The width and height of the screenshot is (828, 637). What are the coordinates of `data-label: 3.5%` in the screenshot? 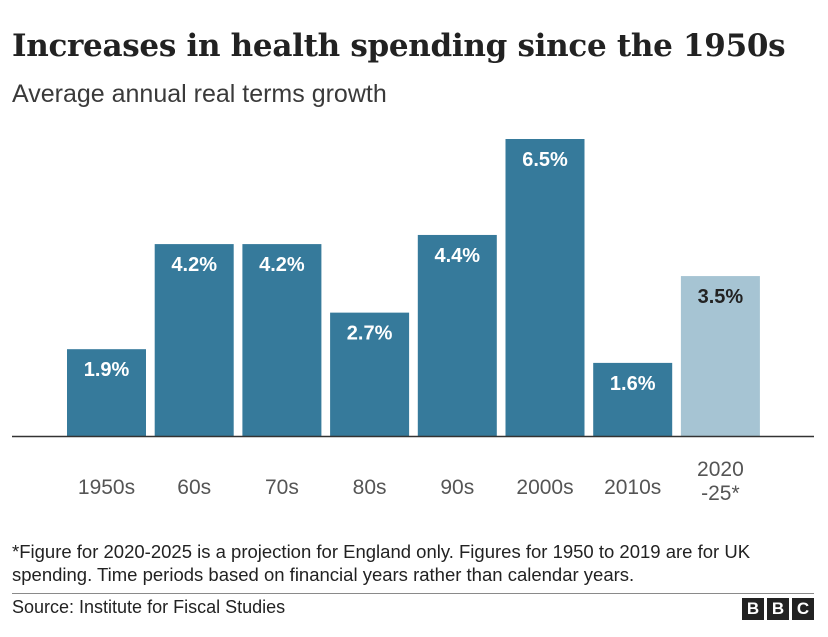 It's located at (721, 297).